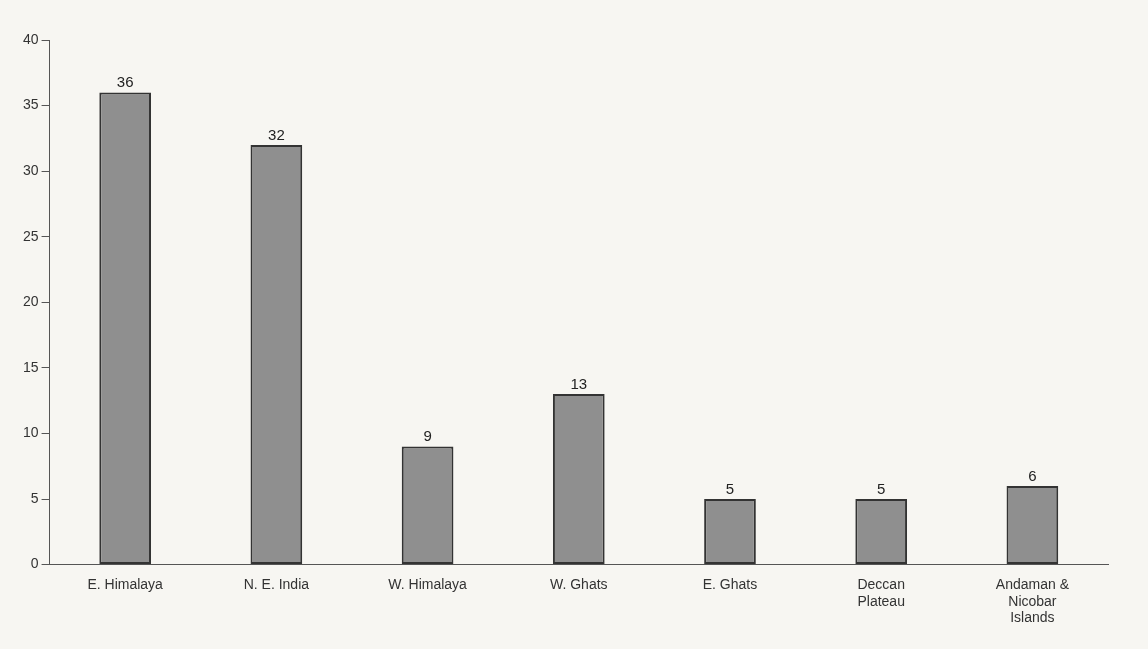  Describe the element at coordinates (125, 583) in the screenshot. I see `x-tick-label: E. Himalaya` at that location.